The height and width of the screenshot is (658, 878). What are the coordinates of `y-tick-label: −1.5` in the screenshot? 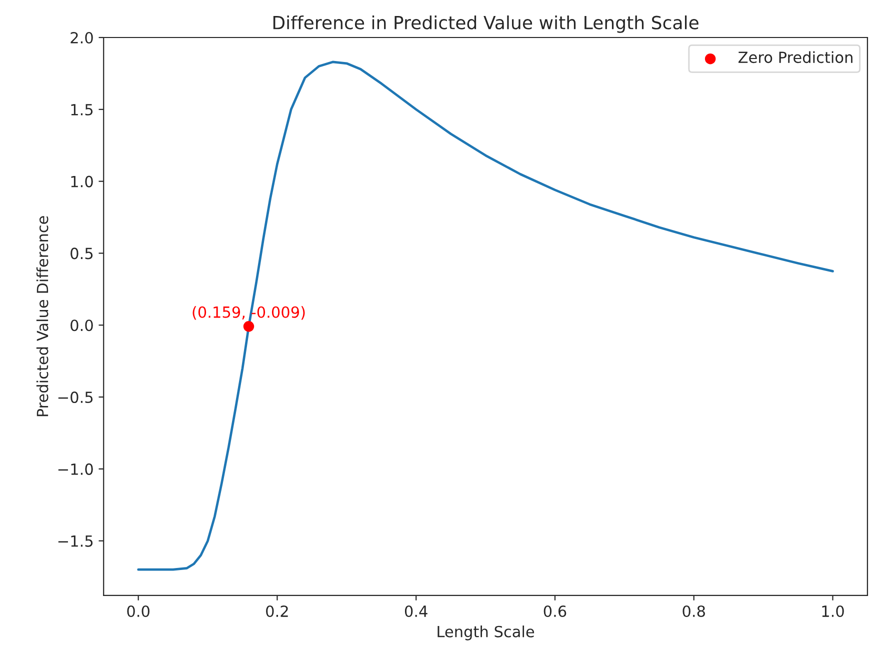 It's located at (75, 541).